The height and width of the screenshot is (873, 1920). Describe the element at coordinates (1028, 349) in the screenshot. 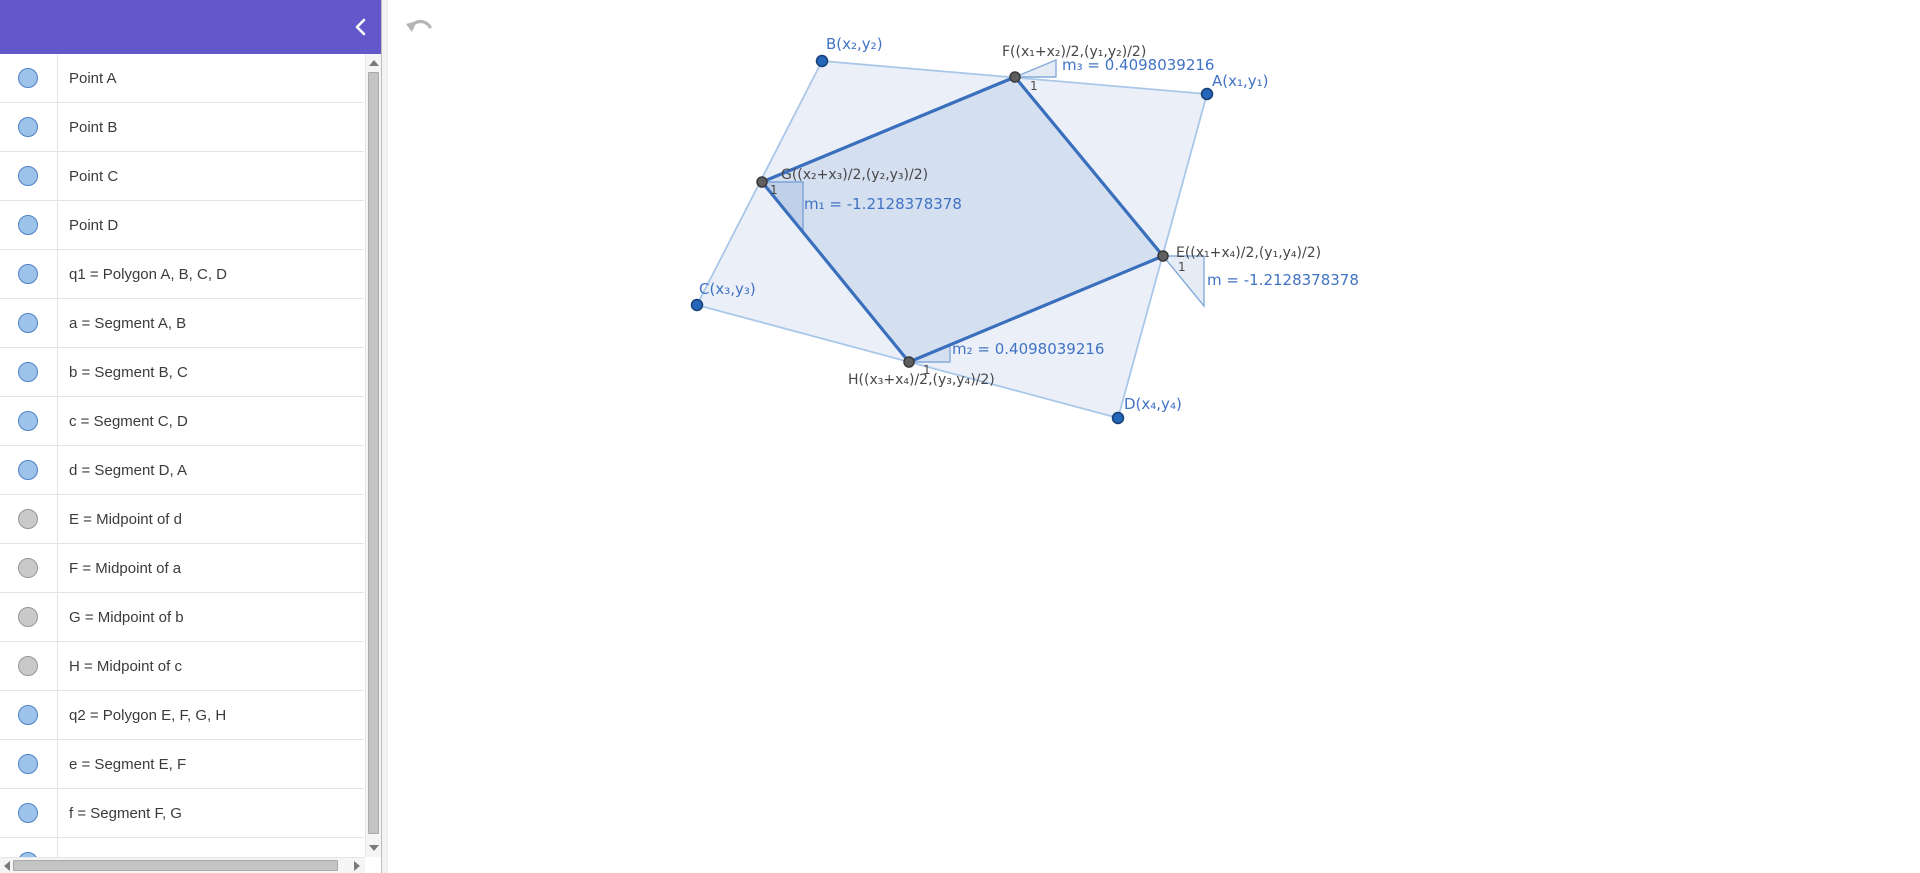

I see `label-m2: m₂ = 0.4098039216` at that location.